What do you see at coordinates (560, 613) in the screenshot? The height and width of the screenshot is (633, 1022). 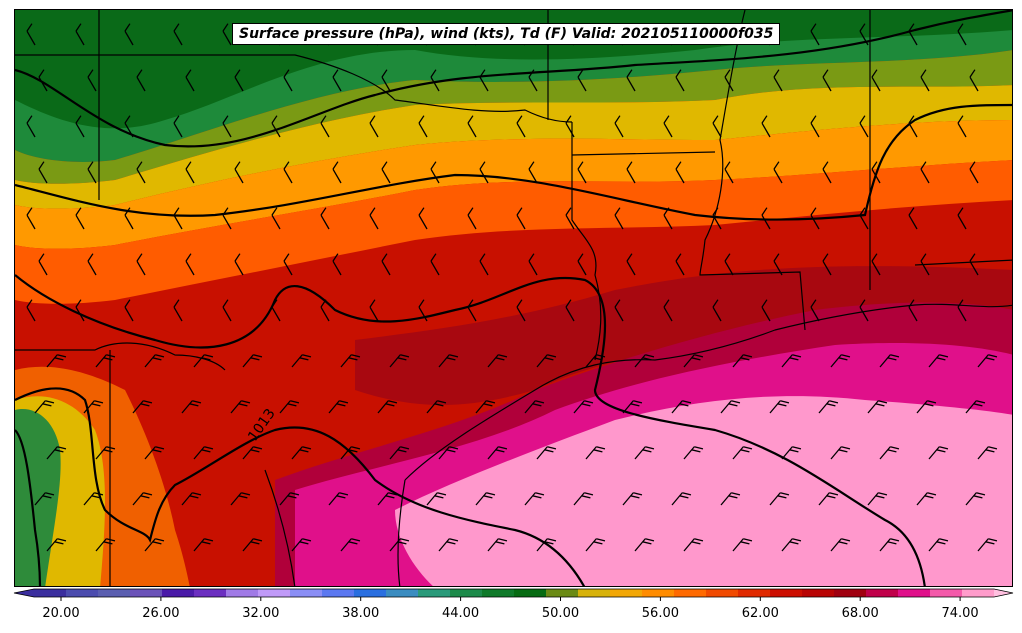 I see `colorbar-tick-label: 50.00` at bounding box center [560, 613].